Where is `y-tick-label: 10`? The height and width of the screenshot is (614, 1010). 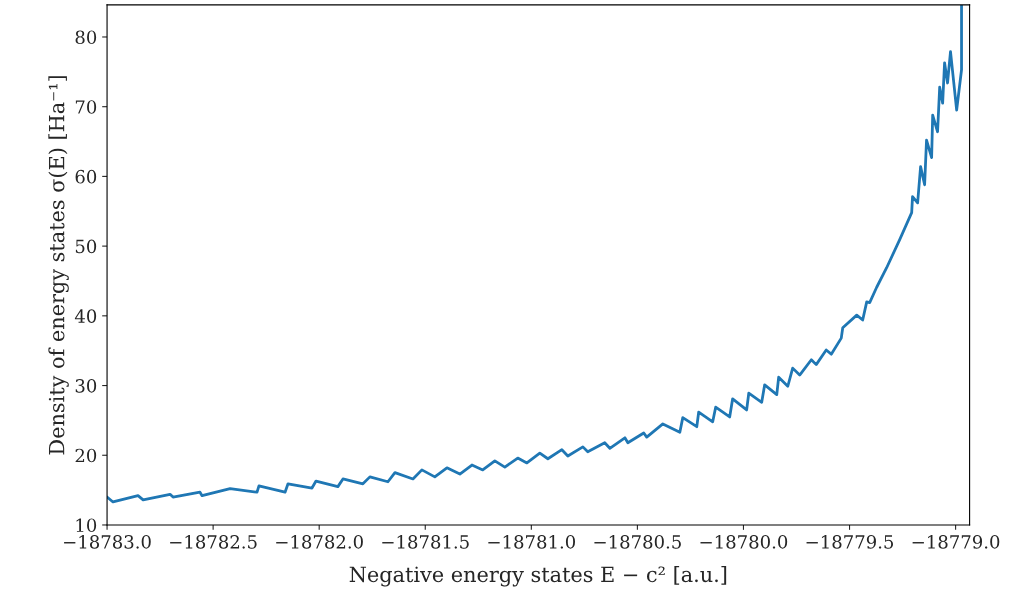
y-tick-label: 10 is located at coordinates (86, 525).